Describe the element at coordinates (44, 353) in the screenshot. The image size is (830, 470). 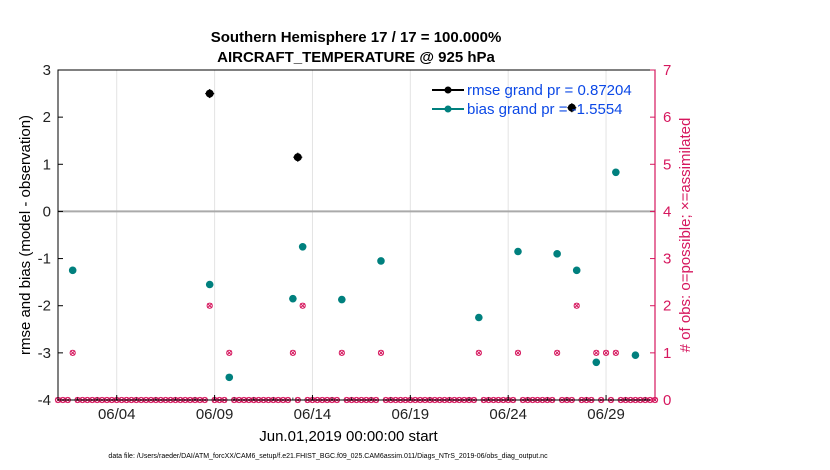
I see `y-tick-label: -3` at that location.